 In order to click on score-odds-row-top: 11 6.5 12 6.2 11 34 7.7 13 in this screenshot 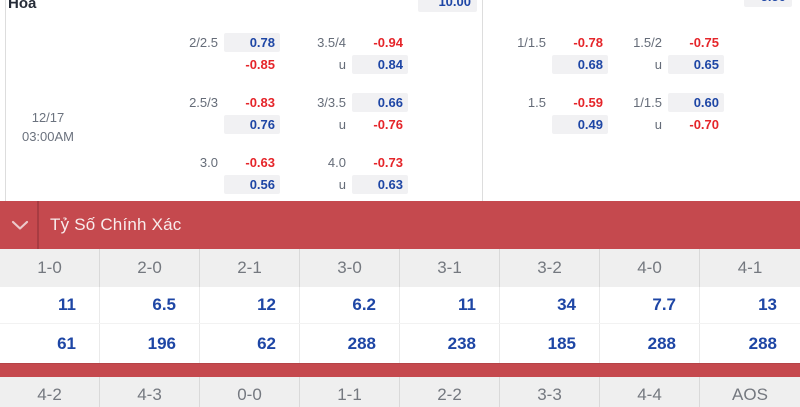, I will do `click(400, 305)`.